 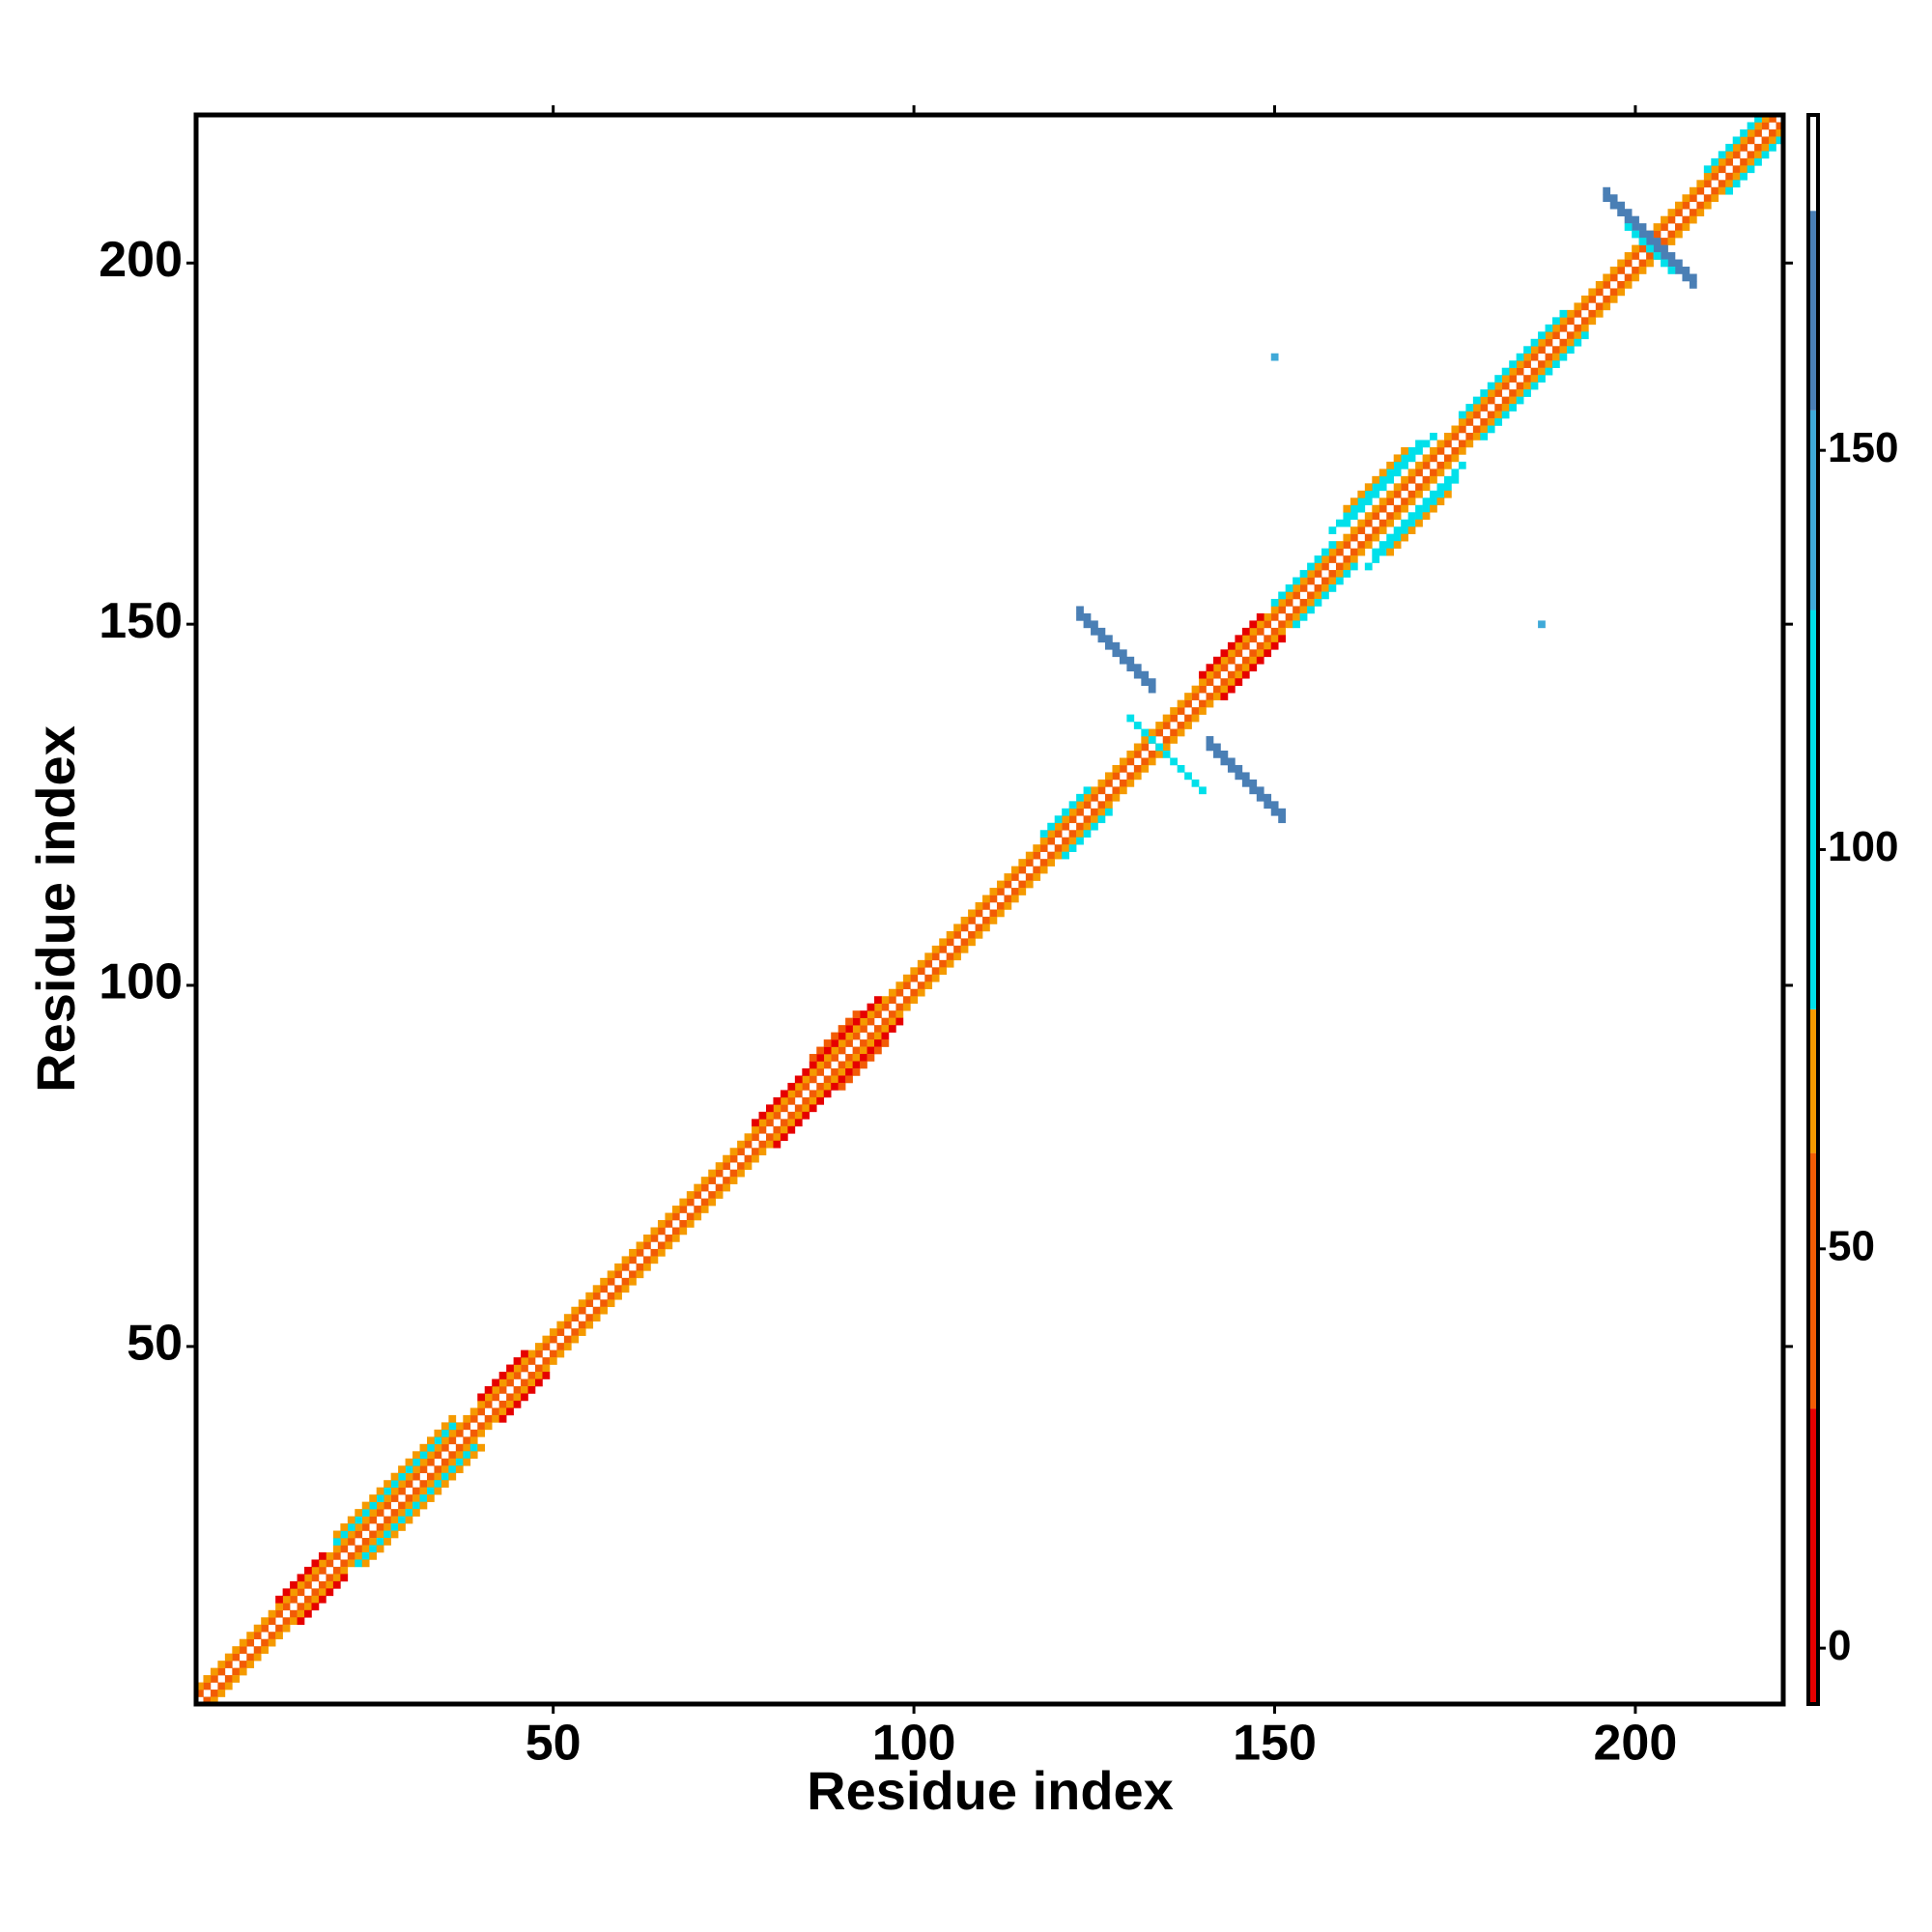 I want to click on x-tick-label: 200, so click(x=1636, y=1744).